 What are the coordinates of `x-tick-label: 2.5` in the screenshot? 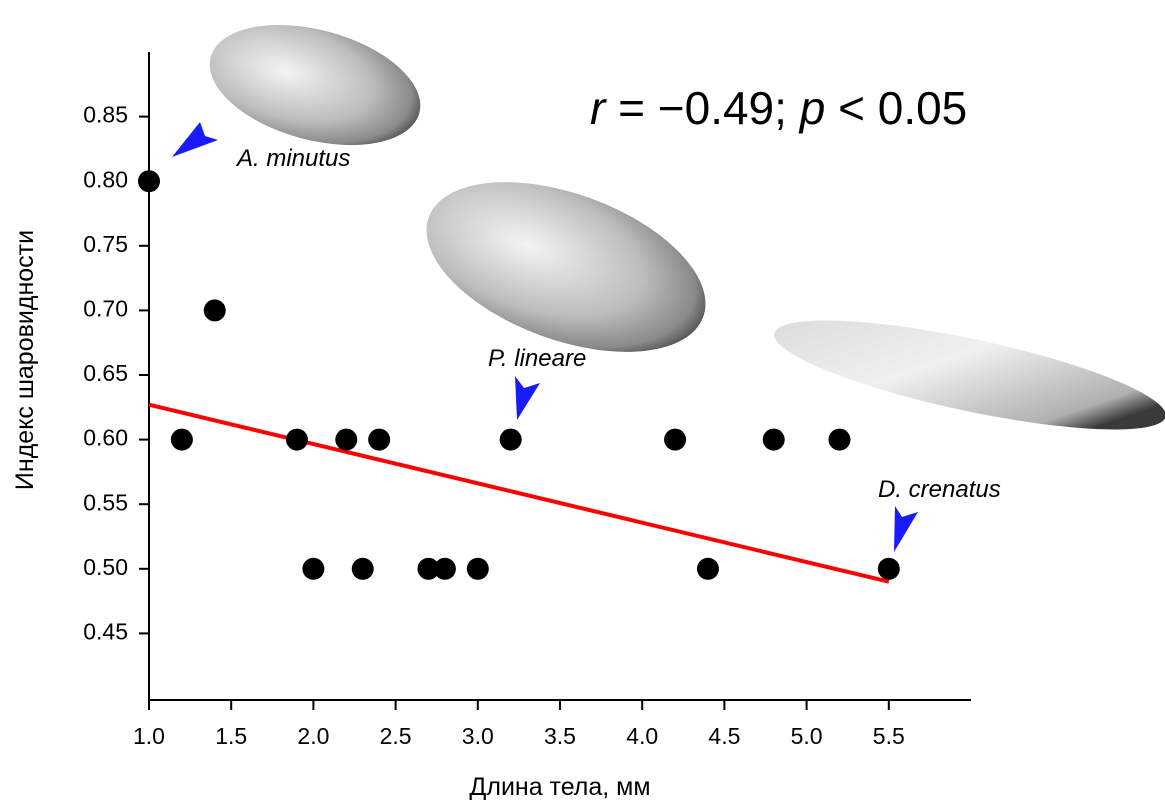 It's located at (396, 736).